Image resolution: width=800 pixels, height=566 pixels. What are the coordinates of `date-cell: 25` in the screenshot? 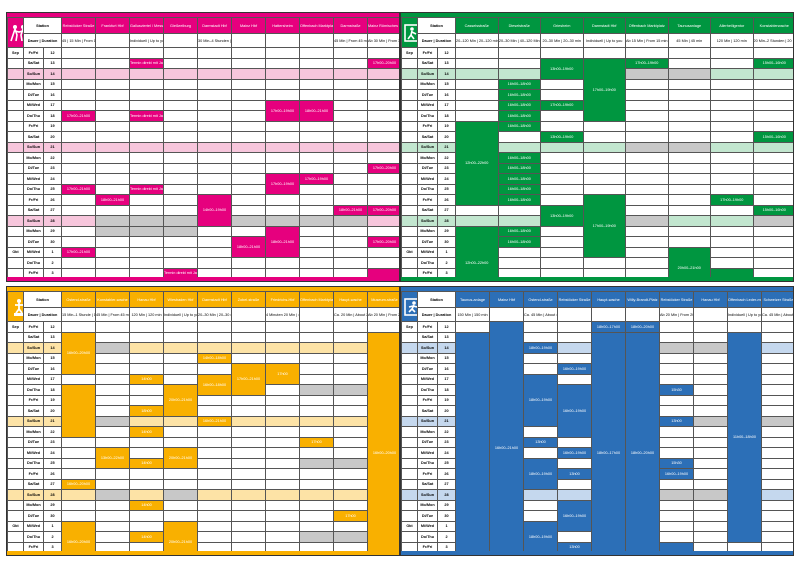 It's located at (446, 189).